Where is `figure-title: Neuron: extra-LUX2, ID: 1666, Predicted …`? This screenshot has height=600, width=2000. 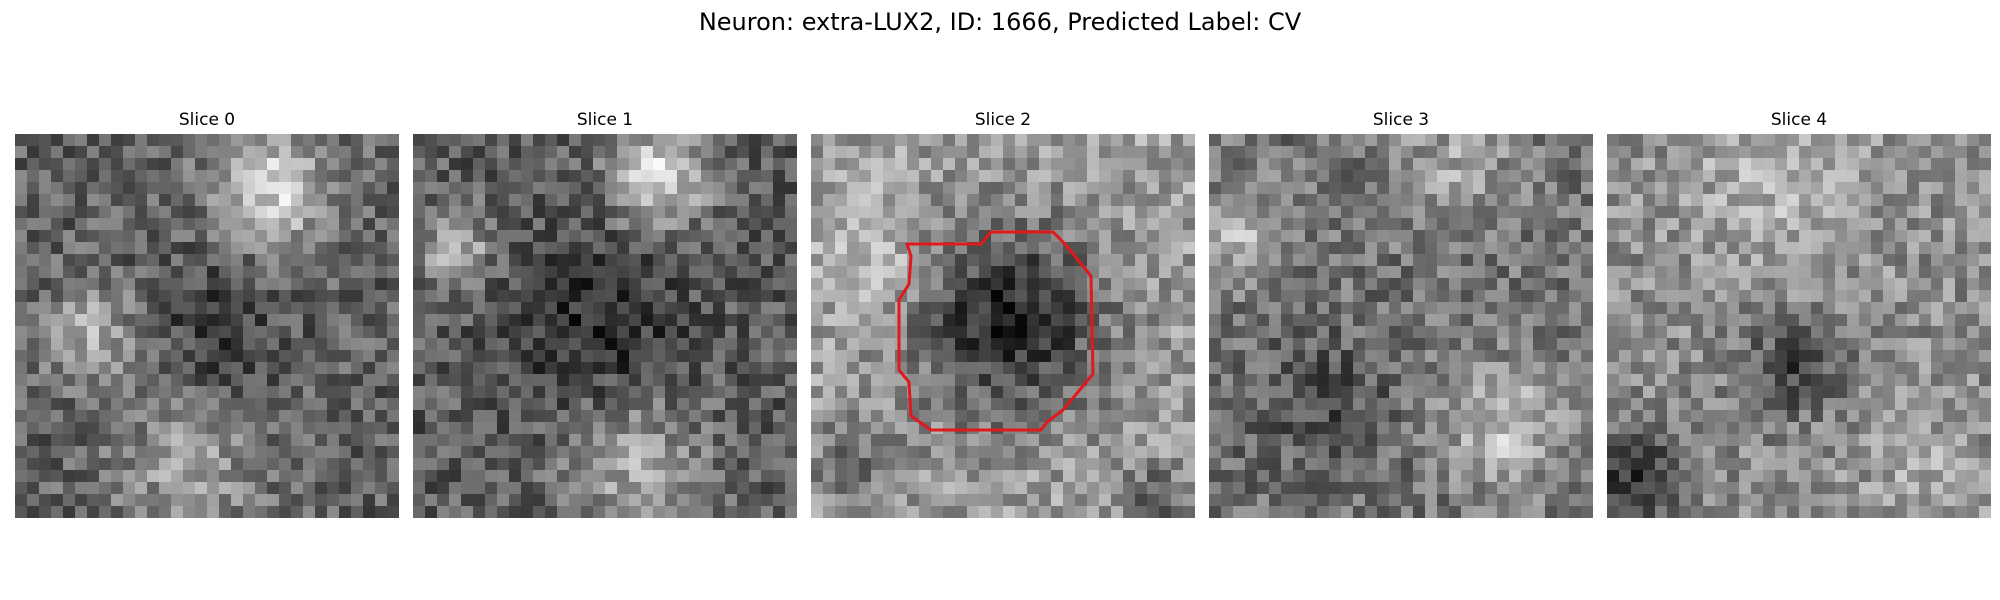
figure-title: Neuron: extra-LUX2, ID: 1666, Predicted … is located at coordinates (1000, 22).